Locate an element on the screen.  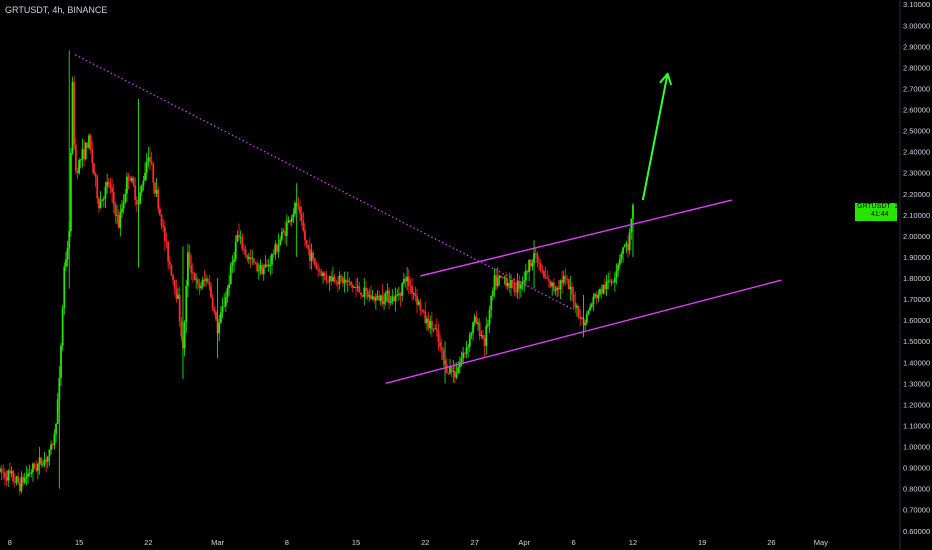
price-tick-label: 1.90000 is located at coordinates (916, 257).